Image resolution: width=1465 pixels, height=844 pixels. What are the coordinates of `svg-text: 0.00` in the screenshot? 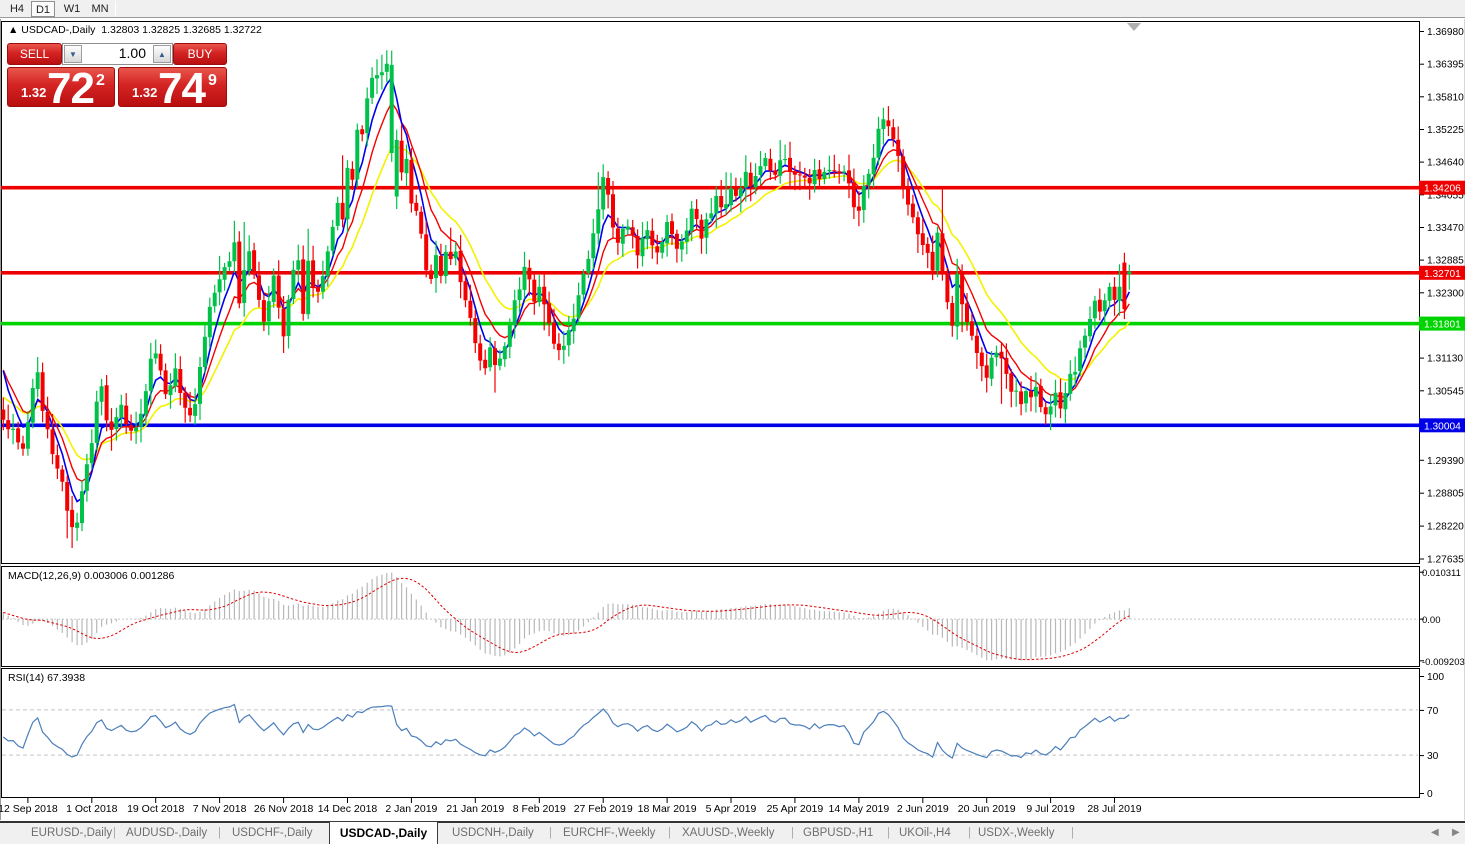 It's located at (1431, 620).